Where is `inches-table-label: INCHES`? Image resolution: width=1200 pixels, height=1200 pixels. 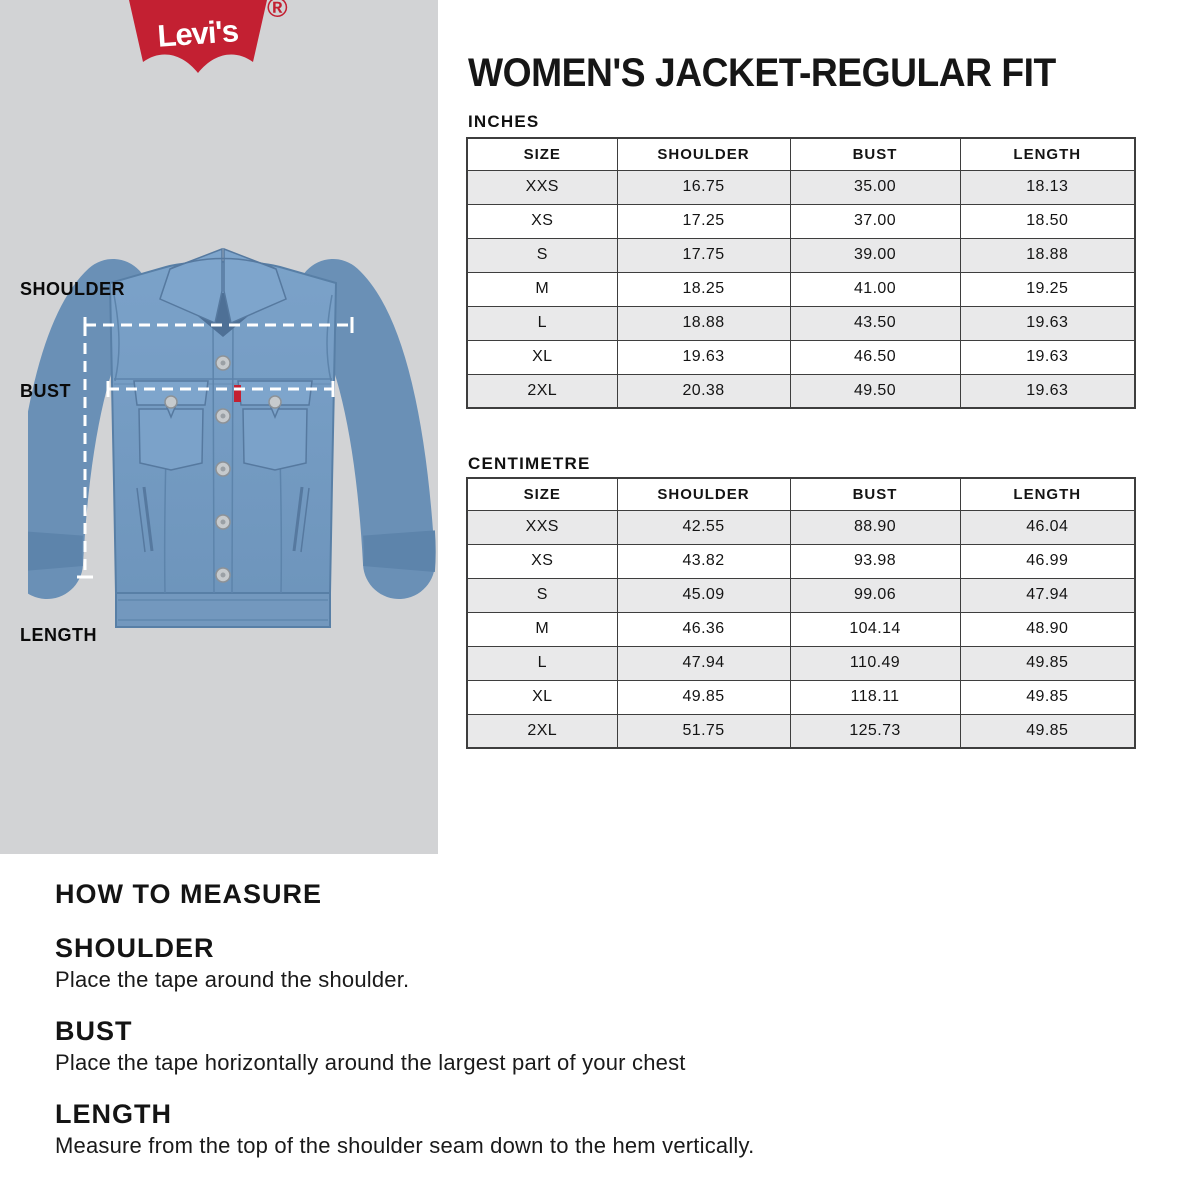 inches-table-label: INCHES is located at coordinates (504, 121).